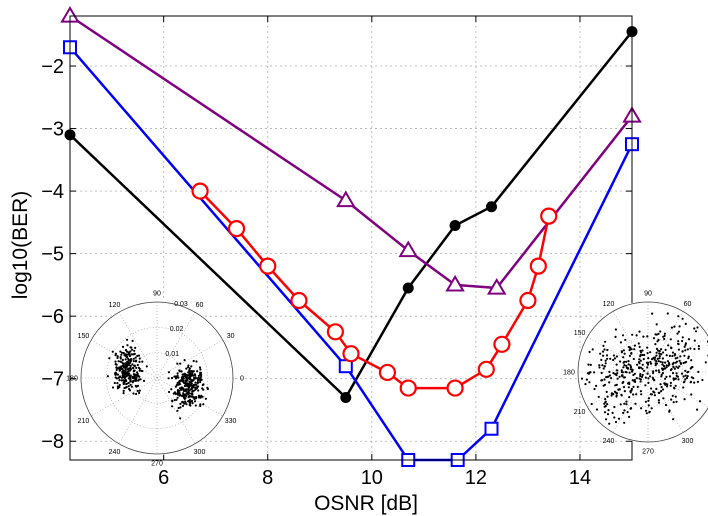 Image resolution: width=708 pixels, height=516 pixels. Describe the element at coordinates (52, 317) in the screenshot. I see `y-tick-label: −6` at that location.